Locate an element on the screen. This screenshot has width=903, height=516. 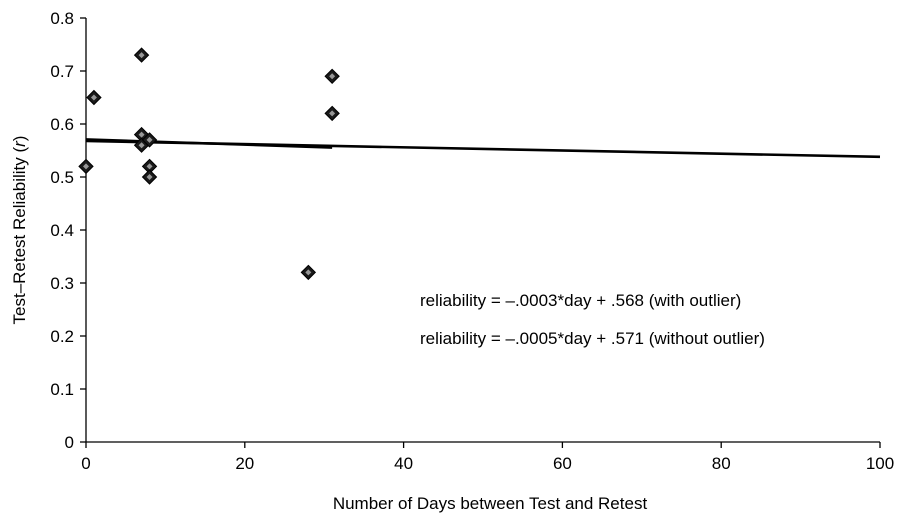
y-tick-label: 0.7 is located at coordinates (62, 71).